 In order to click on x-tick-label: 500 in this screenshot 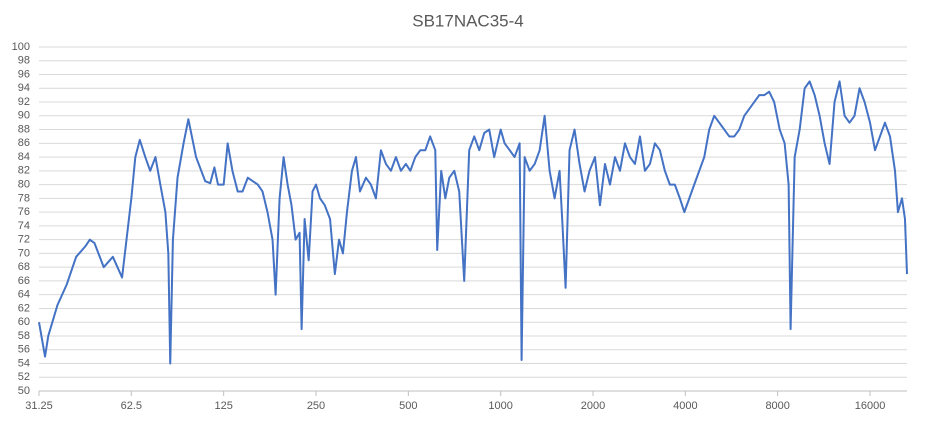, I will do `click(408, 406)`.